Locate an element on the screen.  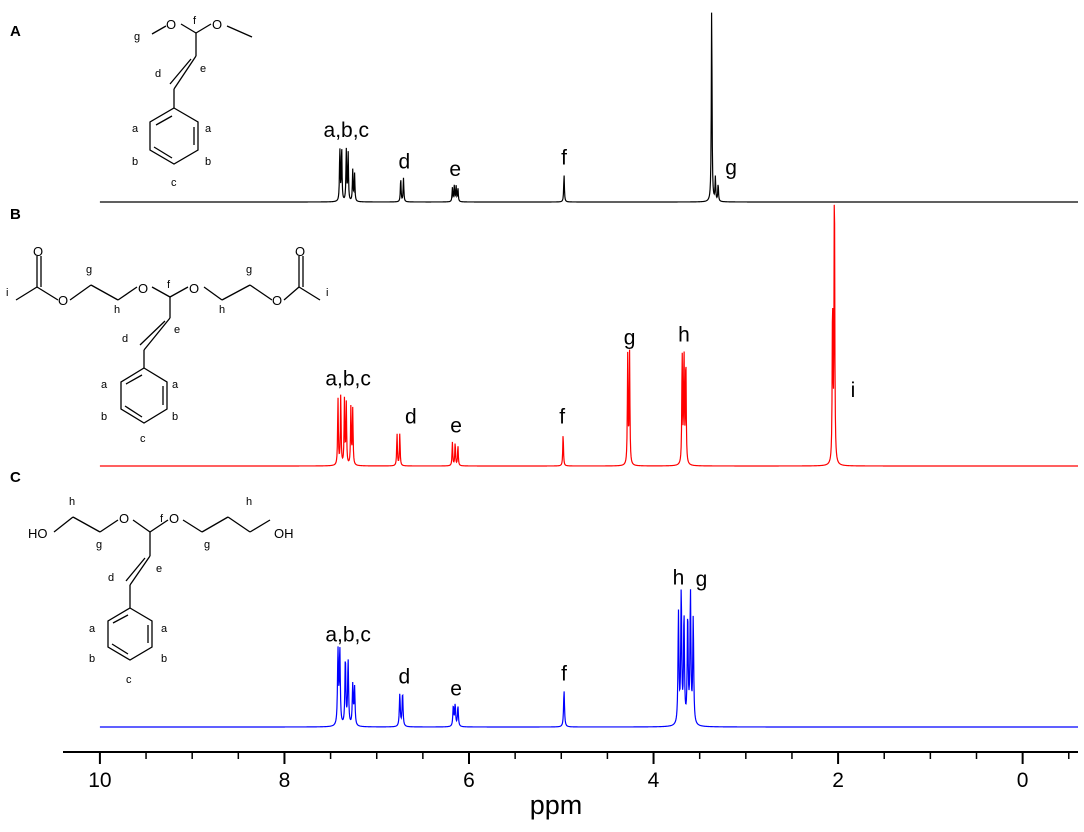
molecule-b is located at coordinates (168, 340).